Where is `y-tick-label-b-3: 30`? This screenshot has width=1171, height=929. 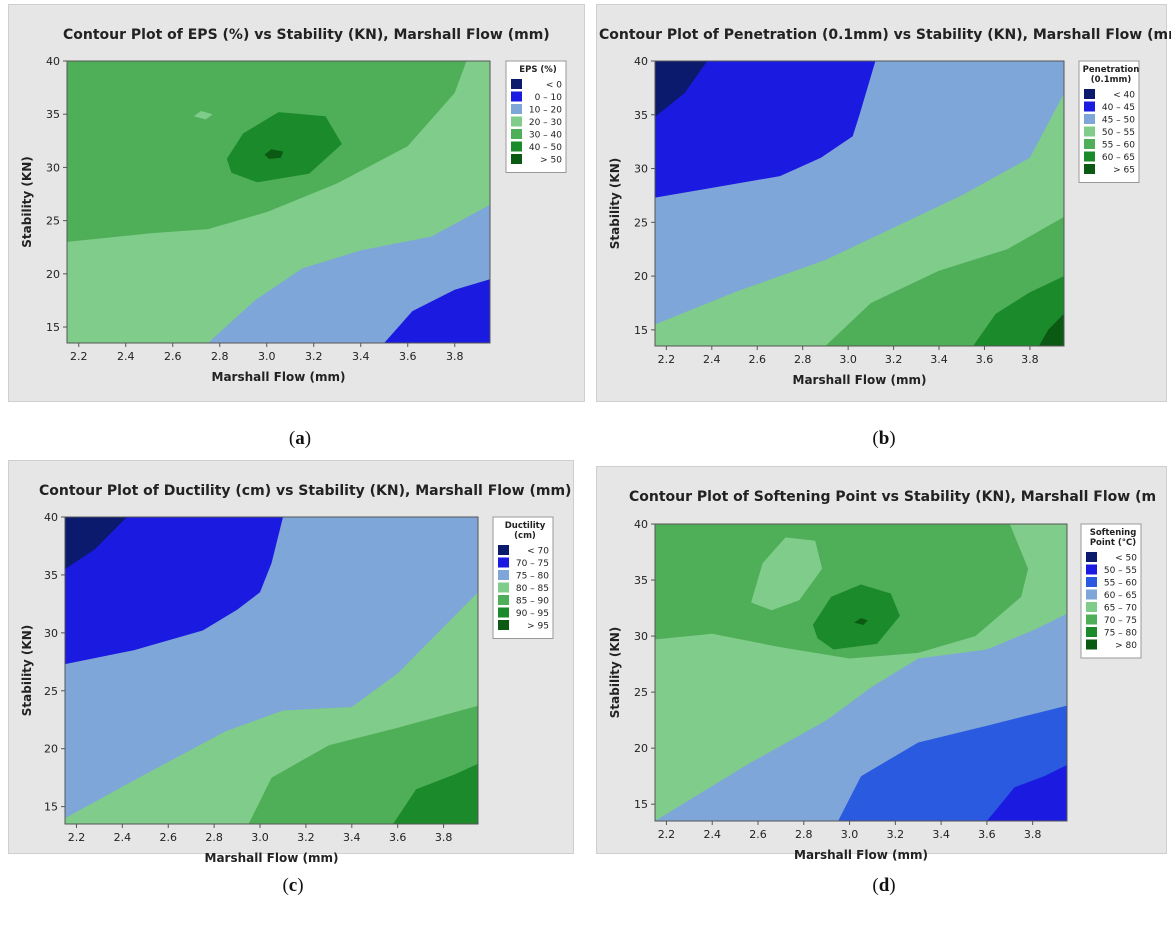
y-tick-label-b-3: 30 is located at coordinates (641, 169).